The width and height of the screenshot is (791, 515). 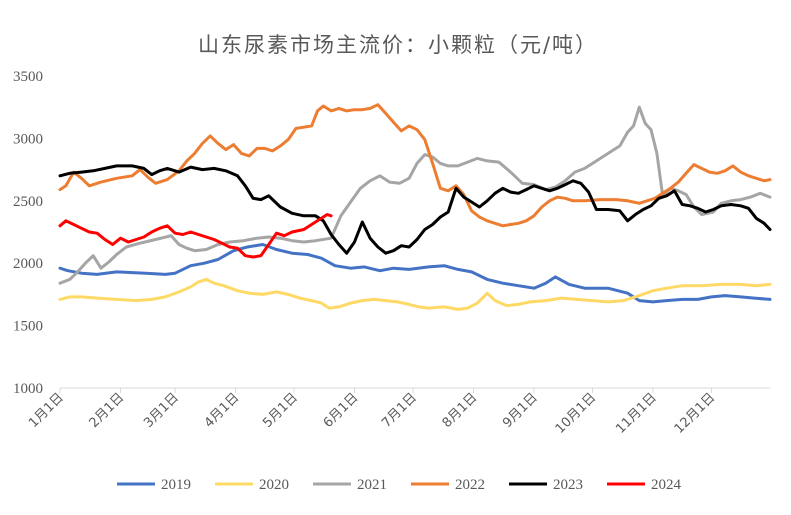 What do you see at coordinates (460, 410) in the screenshot?
I see `x-tick-label: 8月1日` at bounding box center [460, 410].